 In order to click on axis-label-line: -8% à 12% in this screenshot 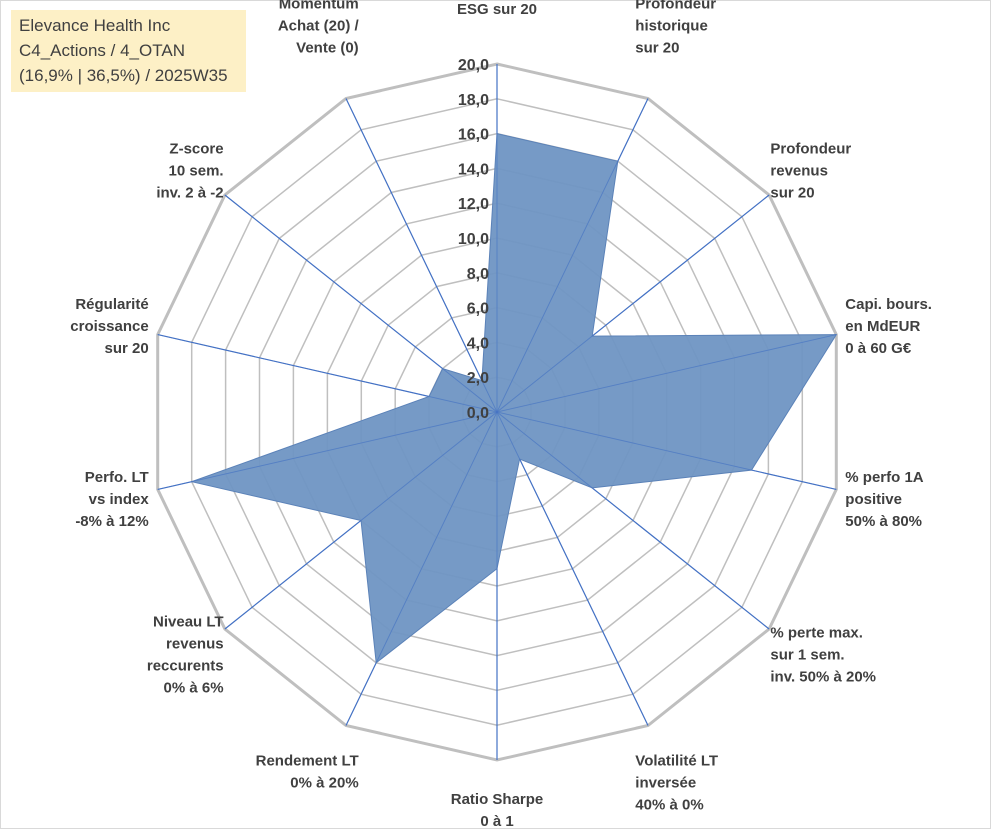, I will do `click(111, 521)`.